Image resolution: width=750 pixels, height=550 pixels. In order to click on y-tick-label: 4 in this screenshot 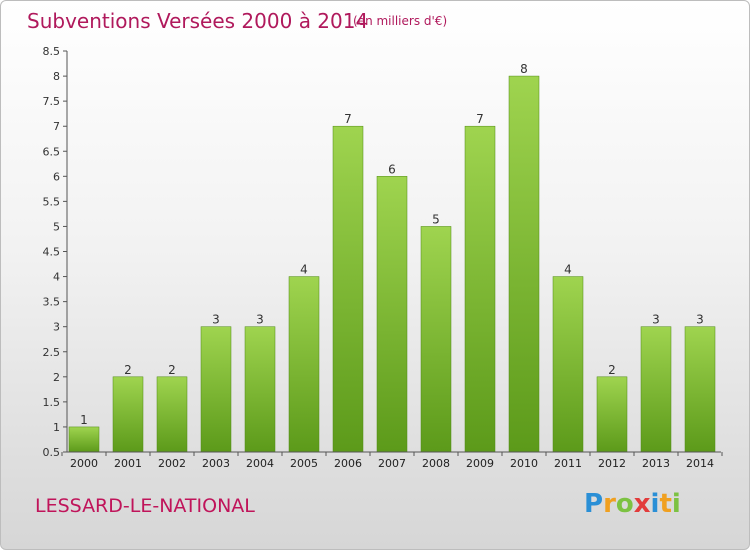, I will do `click(56, 277)`.